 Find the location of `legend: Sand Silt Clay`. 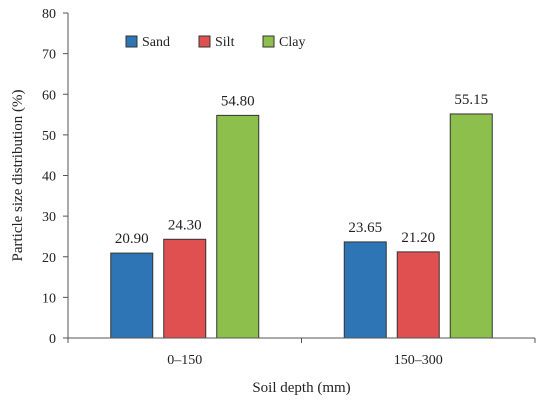

legend: Sand Silt Clay is located at coordinates (215, 42).